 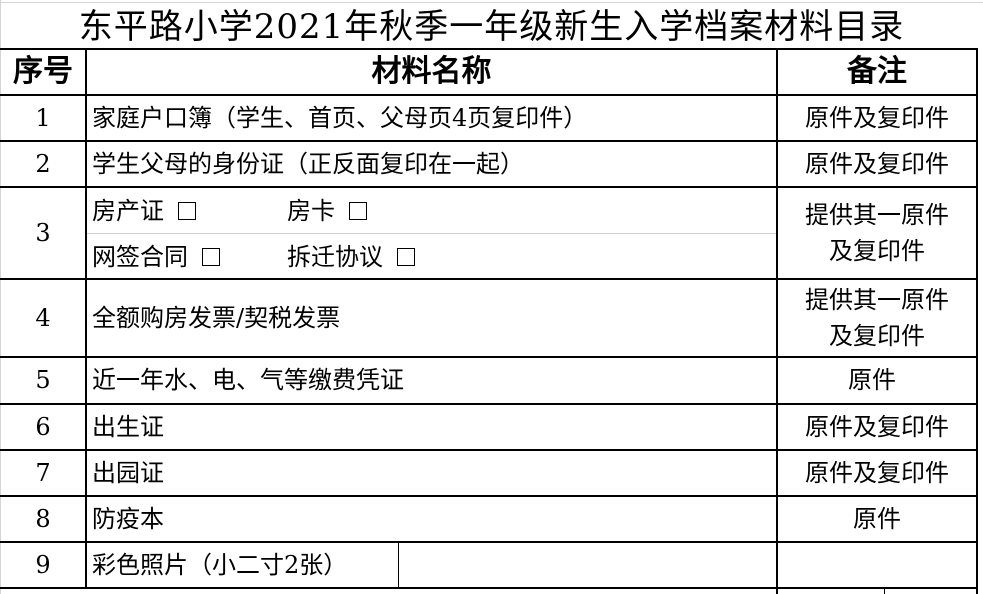 I want to click on option-relocation-agreement: 拆迁协议, so click(x=387, y=257).